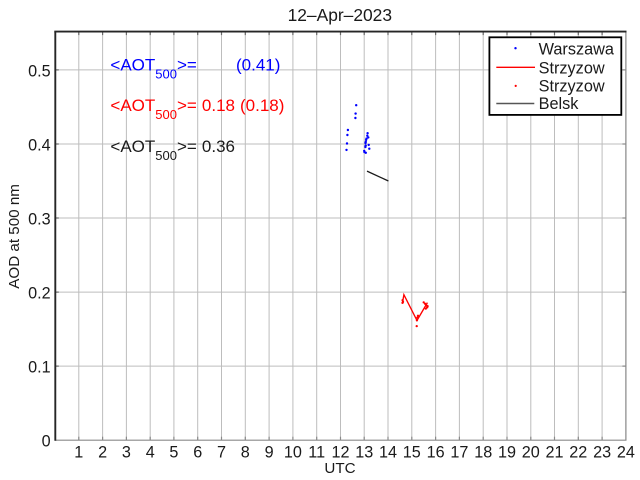 The width and height of the screenshot is (640, 480). I want to click on svg-text: 8, so click(245, 452).